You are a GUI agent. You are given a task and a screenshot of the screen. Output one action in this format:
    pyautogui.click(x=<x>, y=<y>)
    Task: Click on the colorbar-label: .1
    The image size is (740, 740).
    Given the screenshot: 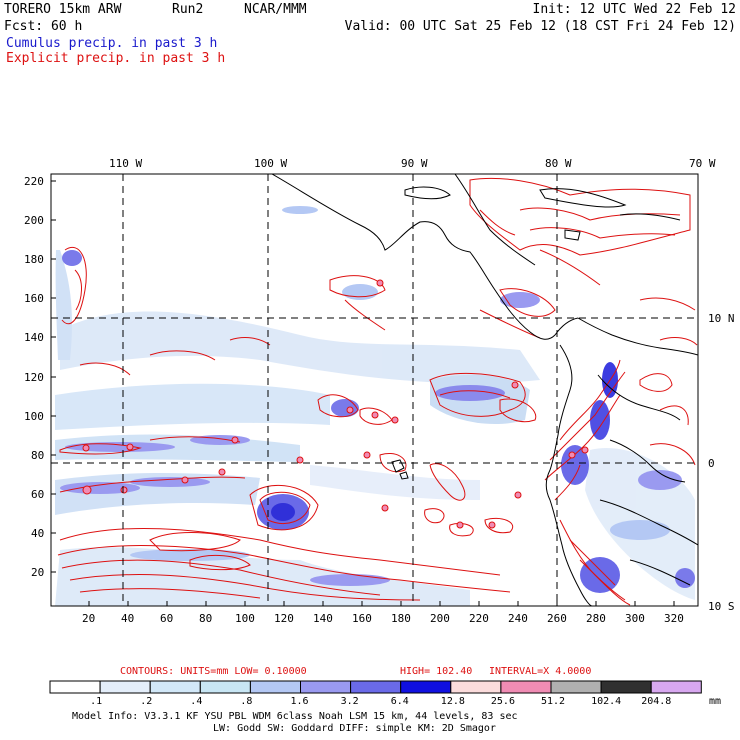 What is the action you would take?
    pyautogui.click(x=96, y=701)
    